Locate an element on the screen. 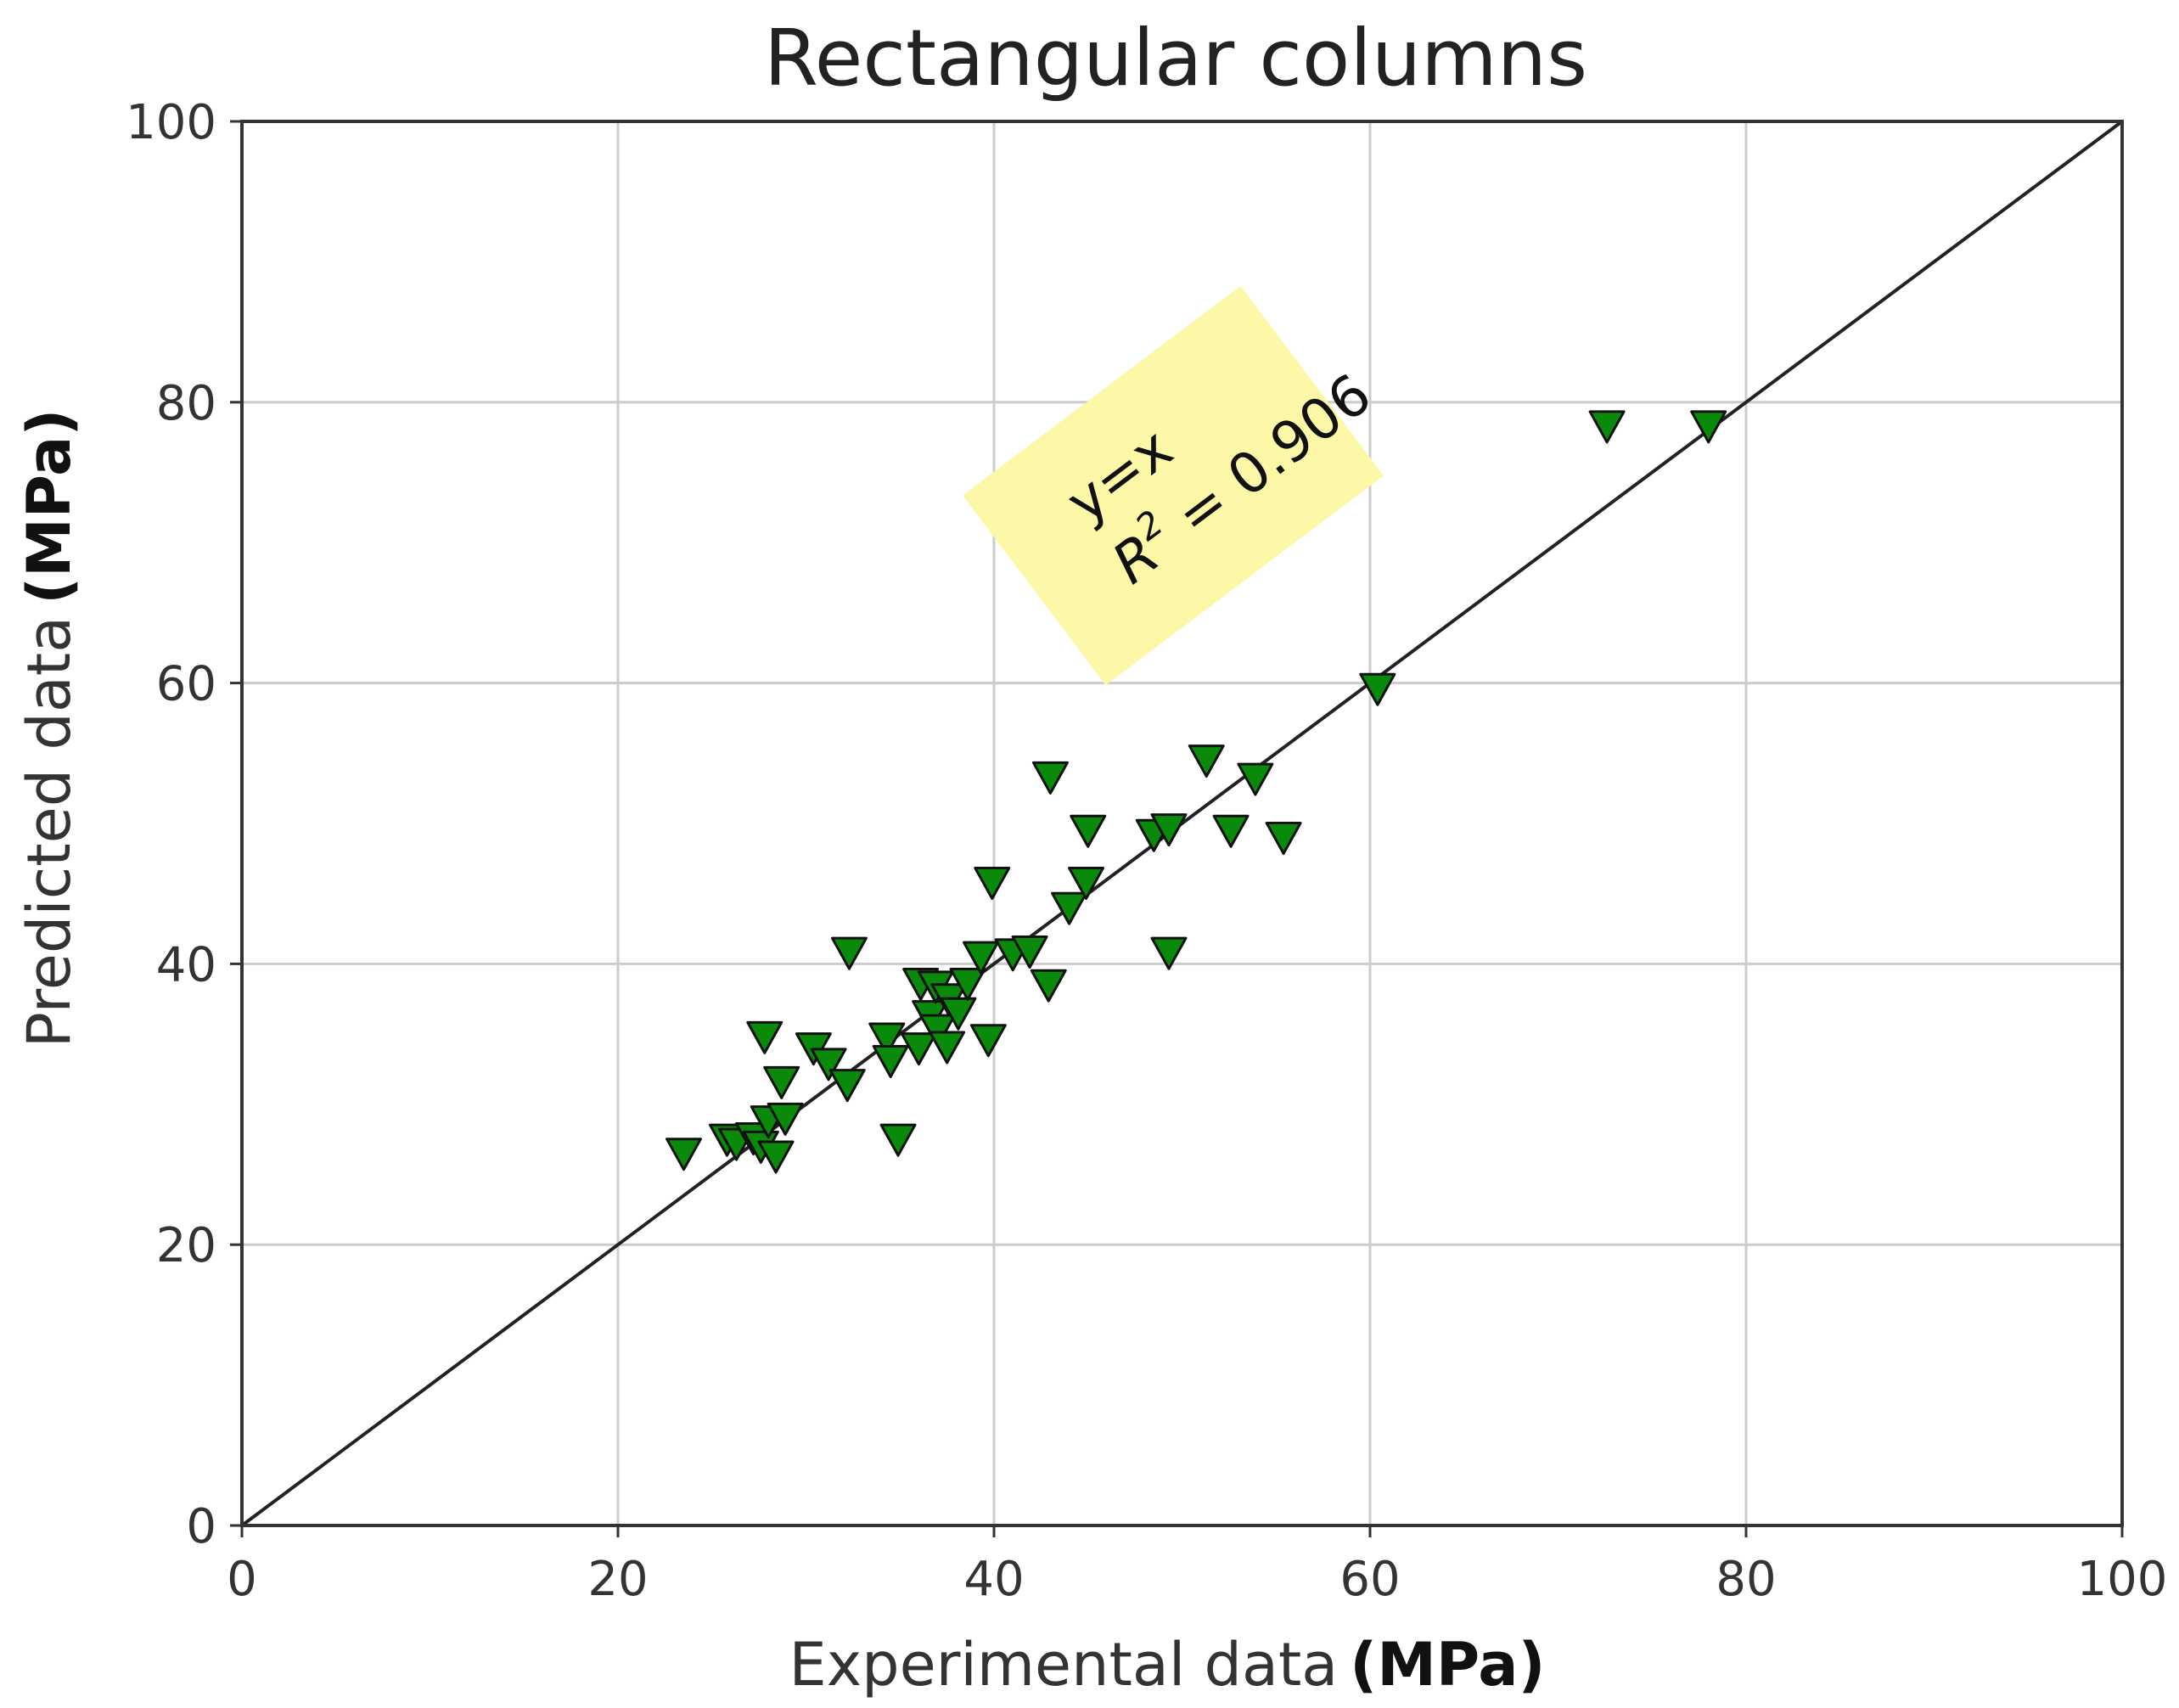  annotation-background is located at coordinates (1173, 485).